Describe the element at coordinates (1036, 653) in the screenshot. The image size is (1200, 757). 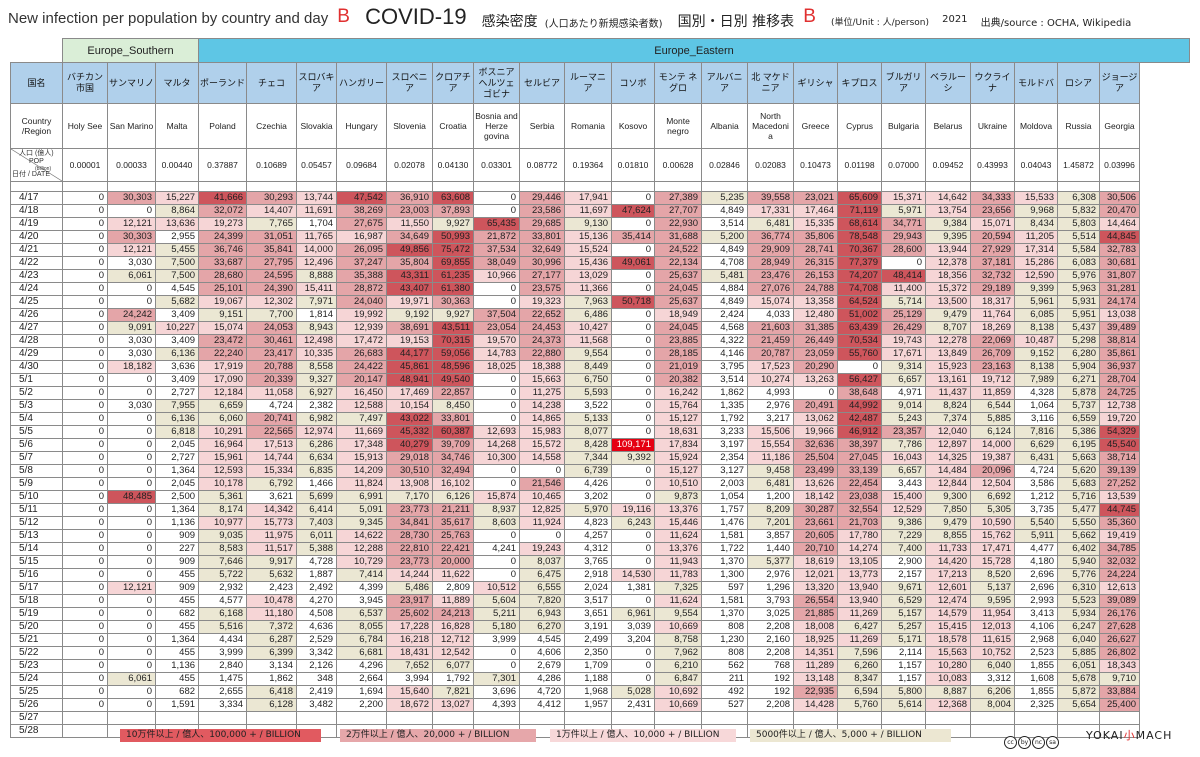
I see `value-cell: 2,523` at that location.